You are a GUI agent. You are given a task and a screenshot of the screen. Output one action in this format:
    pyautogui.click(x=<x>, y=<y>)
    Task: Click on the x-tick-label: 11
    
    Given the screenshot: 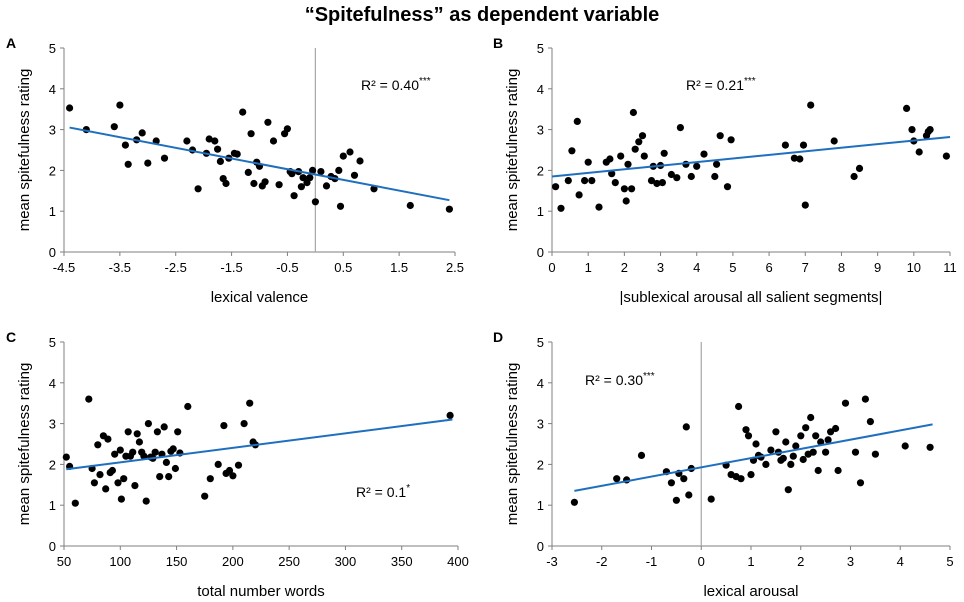 What is the action you would take?
    pyautogui.click(x=950, y=267)
    